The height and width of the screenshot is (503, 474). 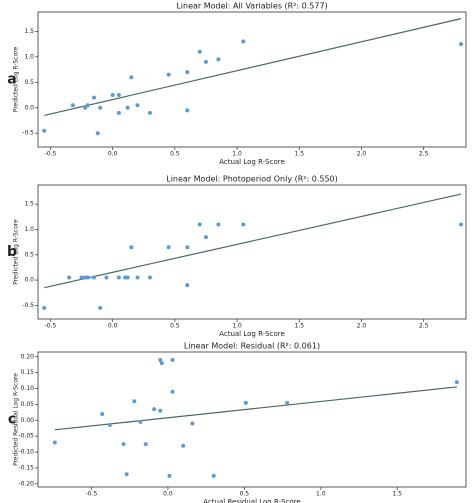 I want to click on panel-label: c, so click(x=12, y=420).